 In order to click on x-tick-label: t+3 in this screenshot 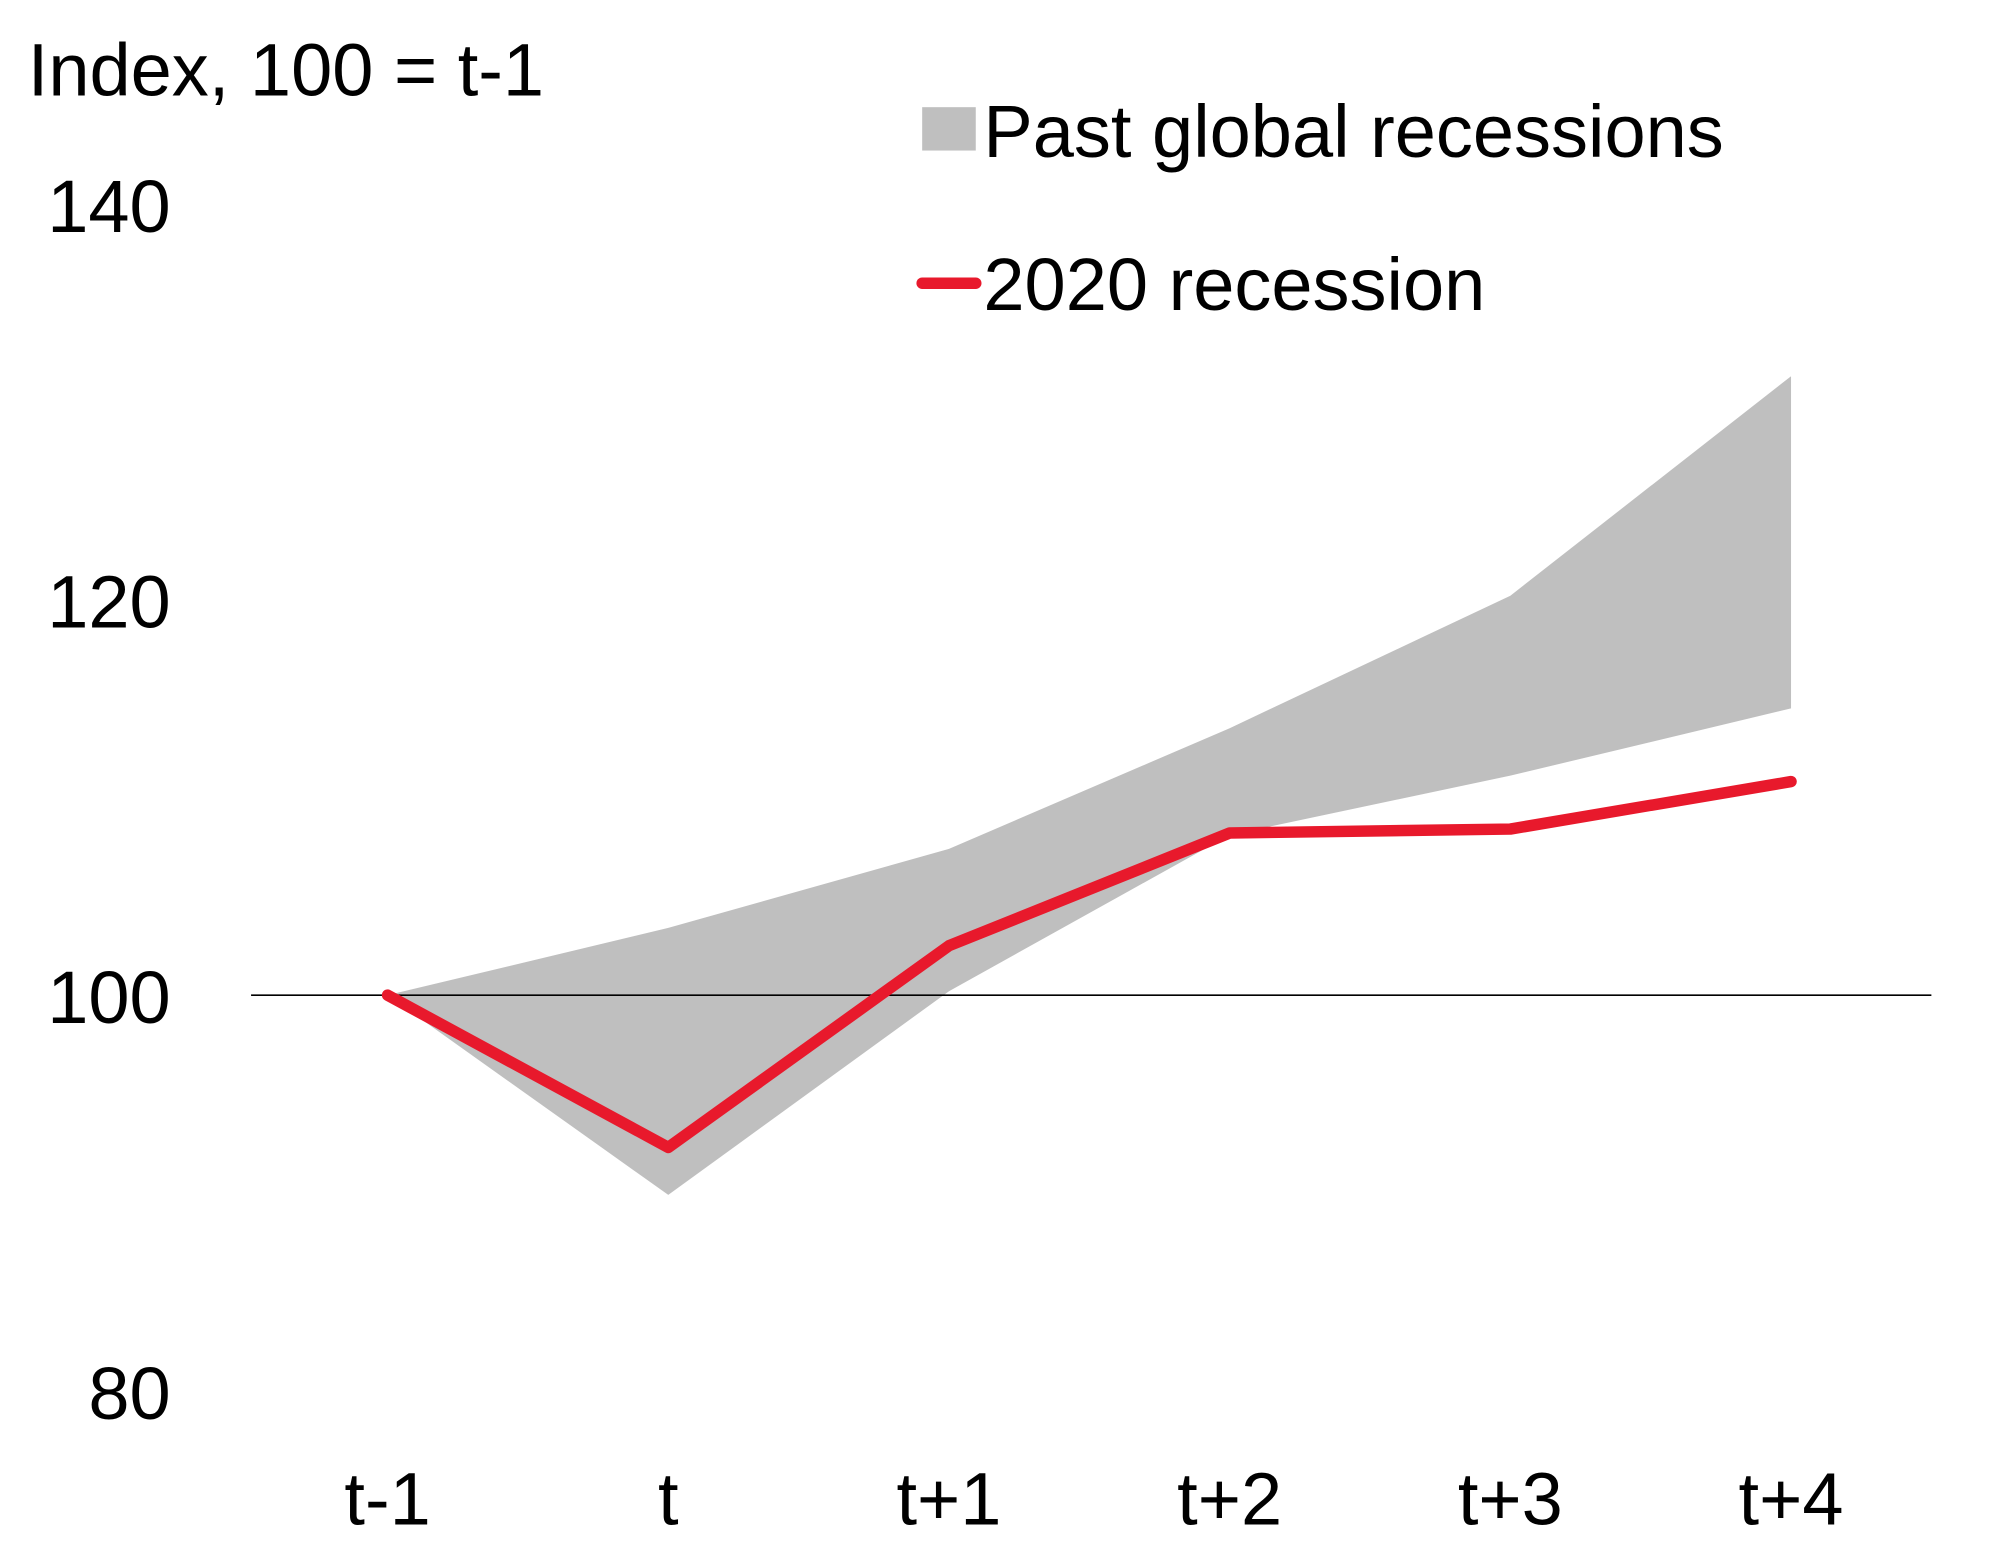, I will do `click(1510, 1499)`.